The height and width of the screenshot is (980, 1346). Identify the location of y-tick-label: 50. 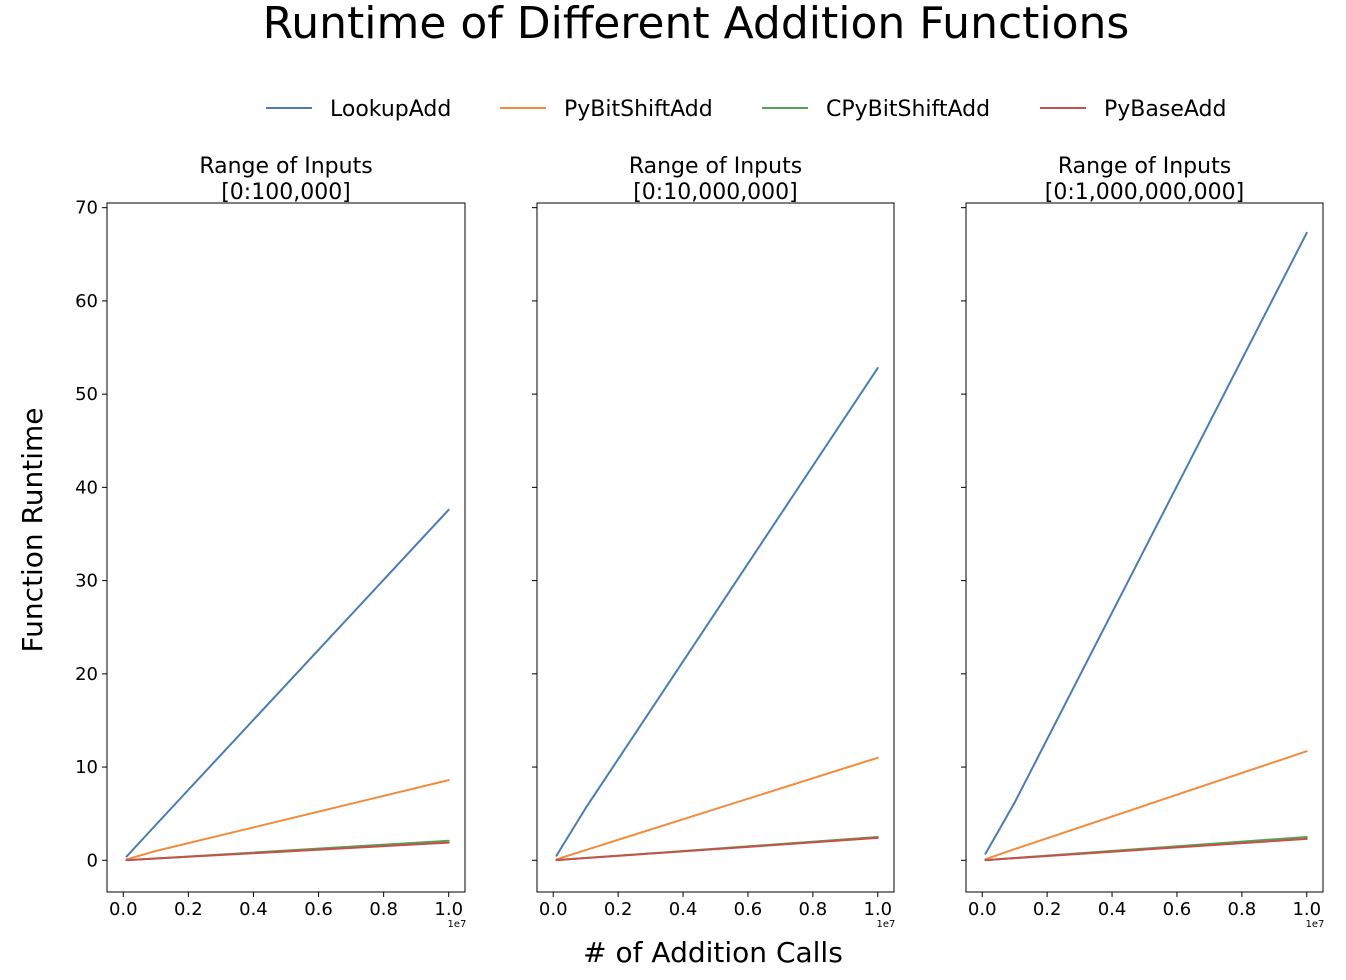
(86, 394).